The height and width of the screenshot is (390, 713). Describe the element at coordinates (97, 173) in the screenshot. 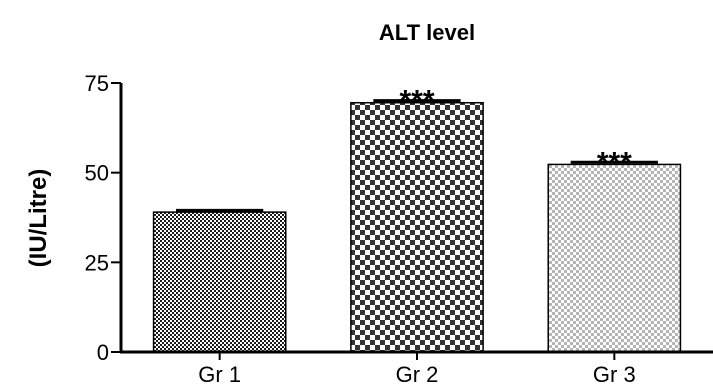

I see `y-tick-label-50: 50` at that location.